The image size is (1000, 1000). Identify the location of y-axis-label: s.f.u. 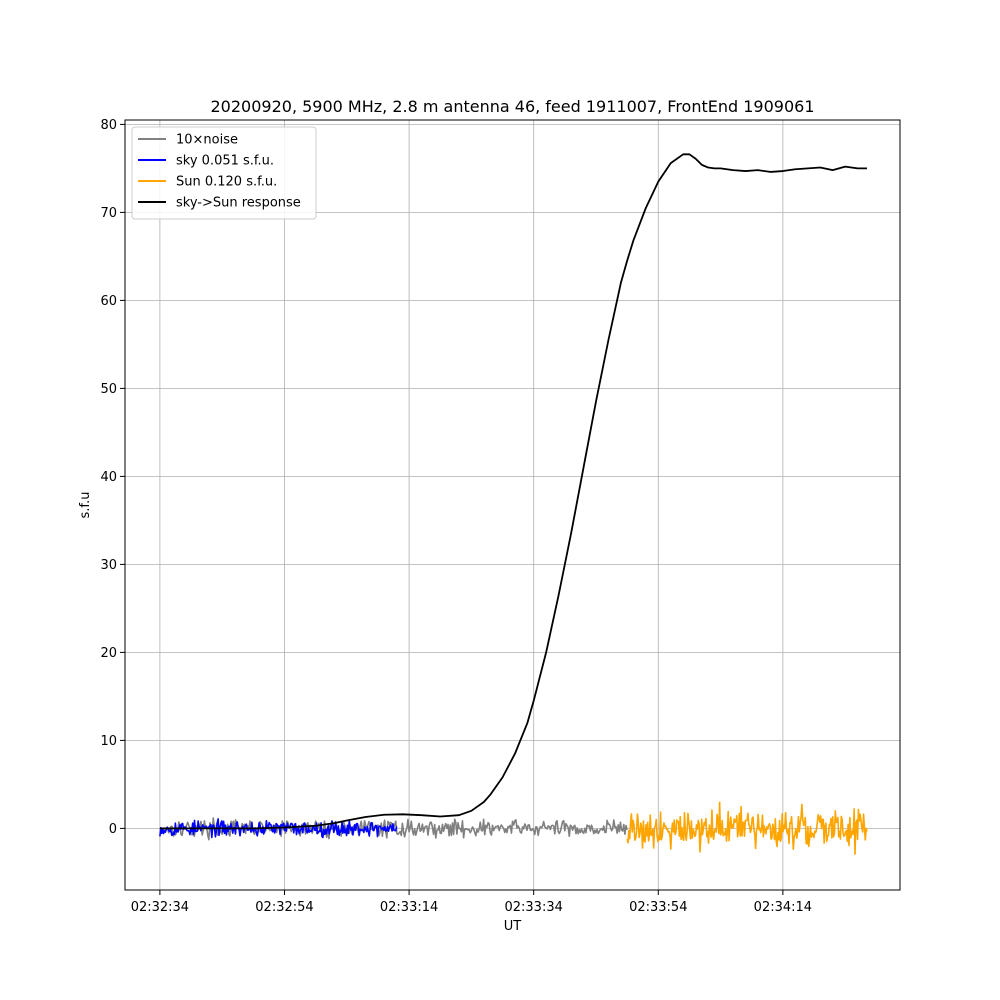
(85, 505).